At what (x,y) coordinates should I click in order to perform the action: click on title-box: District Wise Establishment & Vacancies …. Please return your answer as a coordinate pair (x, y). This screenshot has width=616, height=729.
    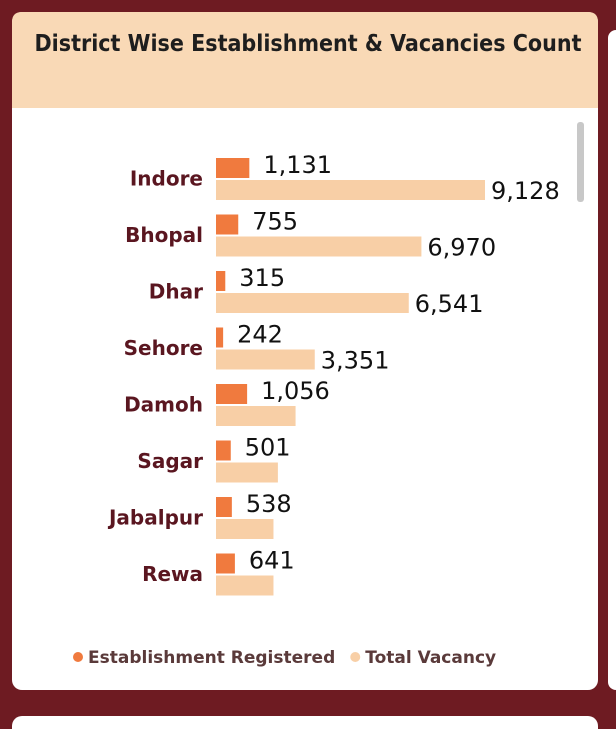
    Looking at the image, I should click on (308, 44).